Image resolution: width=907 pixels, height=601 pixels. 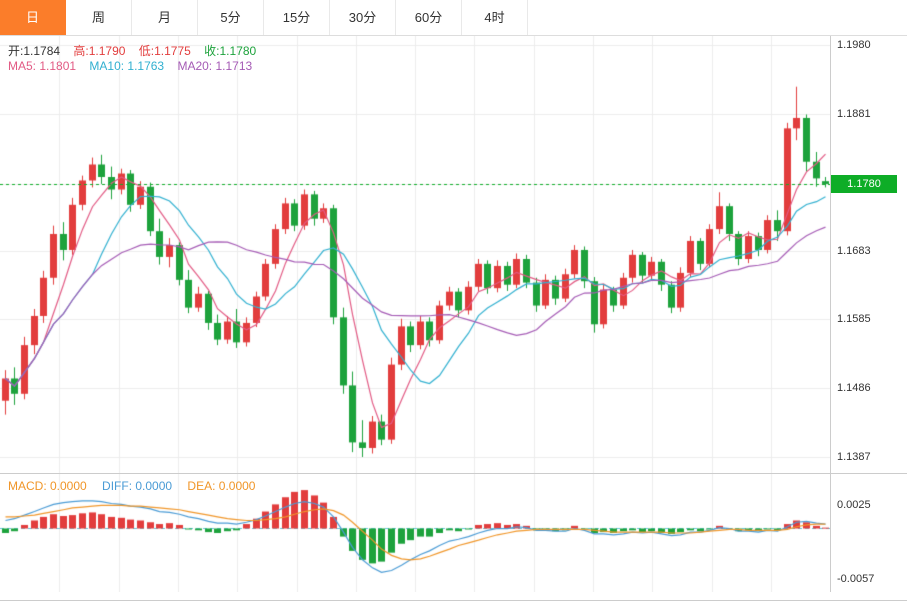 I want to click on dea-value: DEA: 0.0000, so click(x=221, y=486).